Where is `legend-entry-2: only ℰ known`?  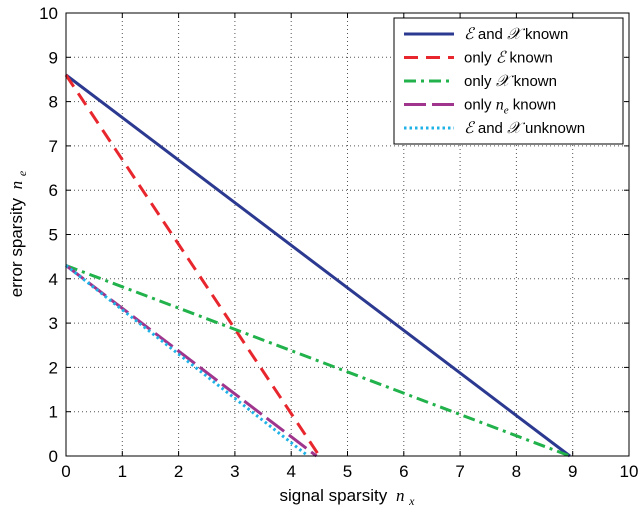 legend-entry-2: only ℰ known is located at coordinates (508, 58).